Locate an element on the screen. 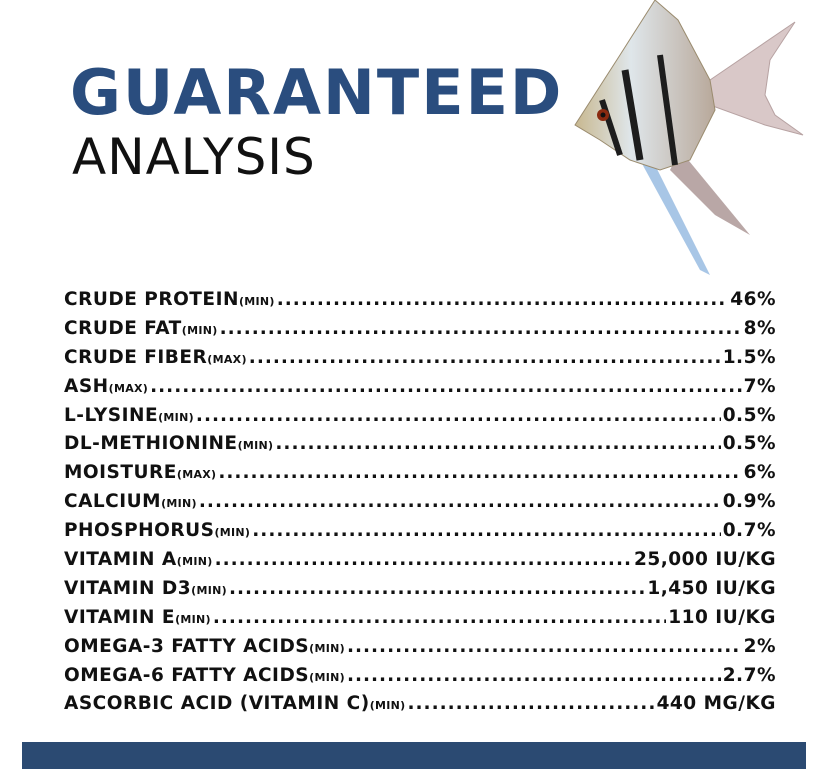 Image resolution: width=813 pixels, height=769 pixels. analysis-row: OMEGA-6 FATTY ACIDS(MIN) 2.7% is located at coordinates (420, 679).